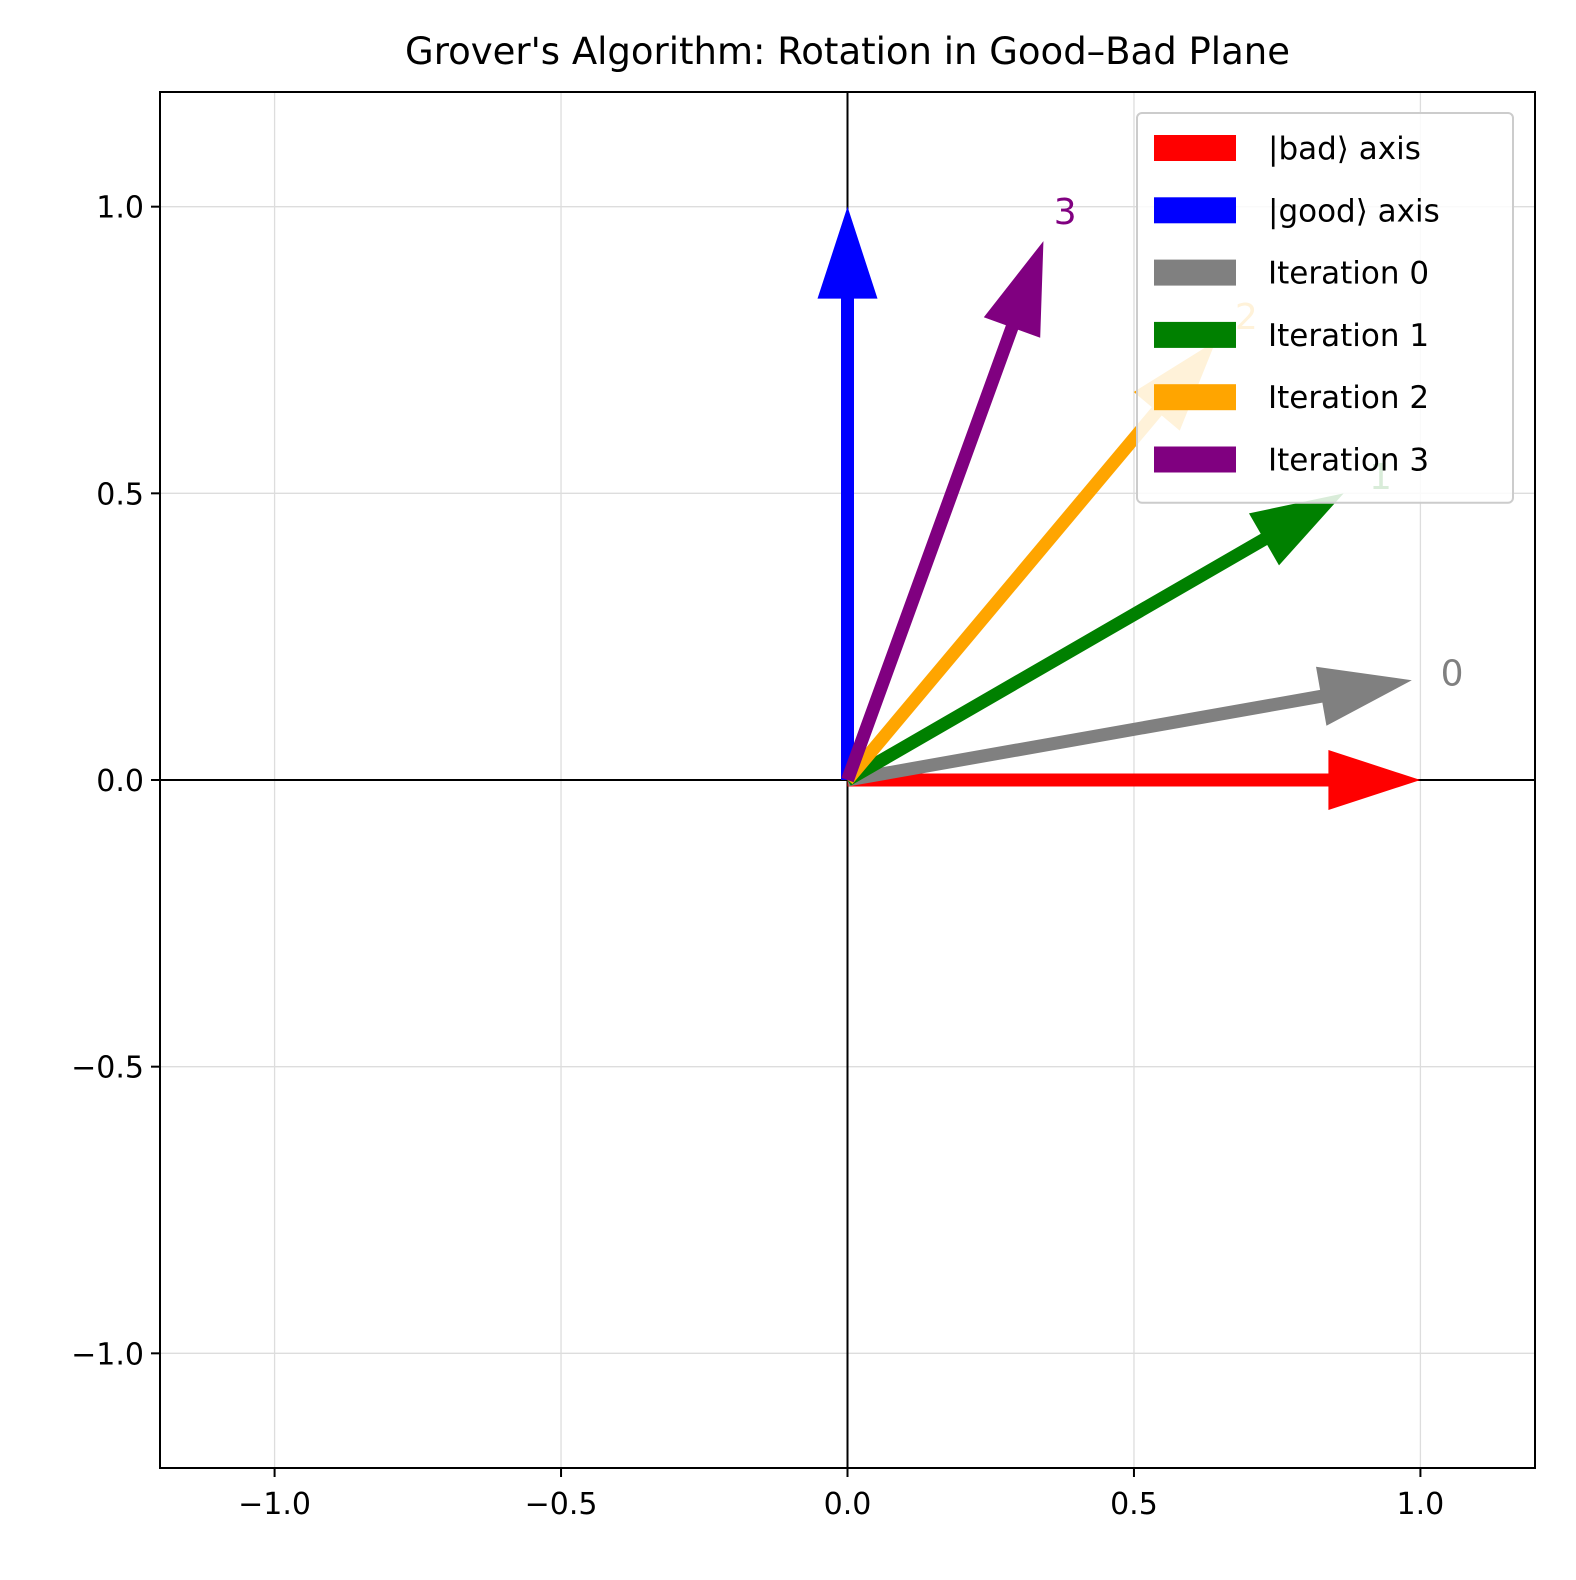 The image size is (1576, 1580). Describe the element at coordinates (1452, 673) in the screenshot. I see `vector-label: 0` at that location.